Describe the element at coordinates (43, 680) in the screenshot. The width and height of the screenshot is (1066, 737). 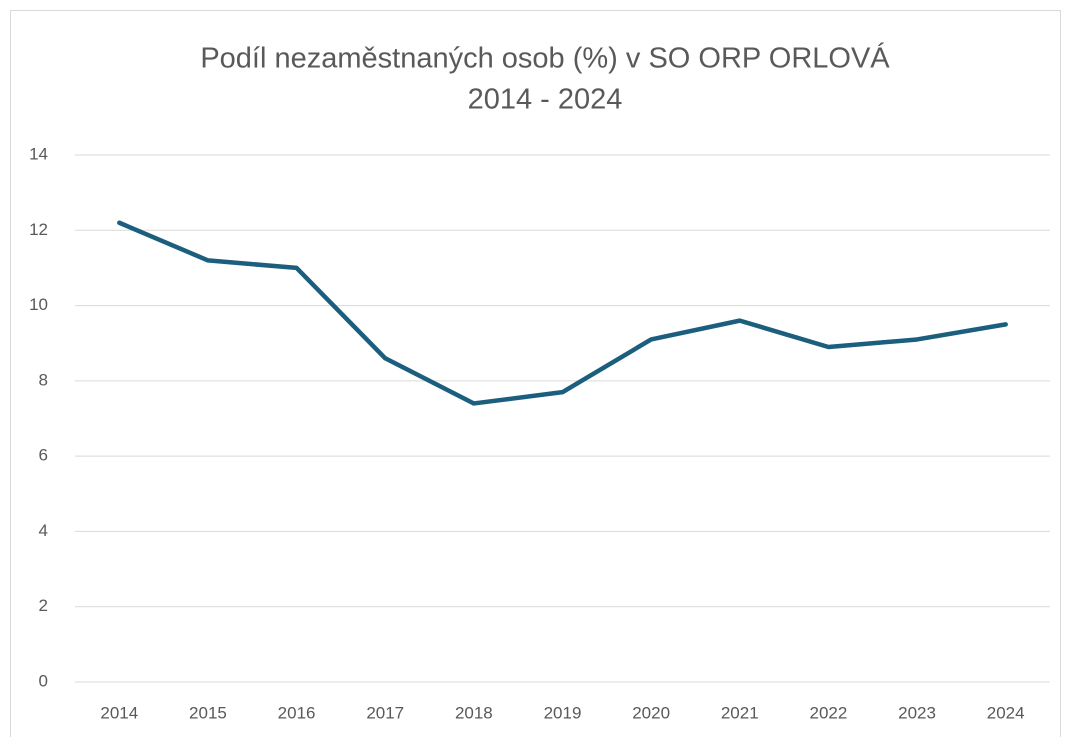
I see `y-tick-label: 0` at that location.